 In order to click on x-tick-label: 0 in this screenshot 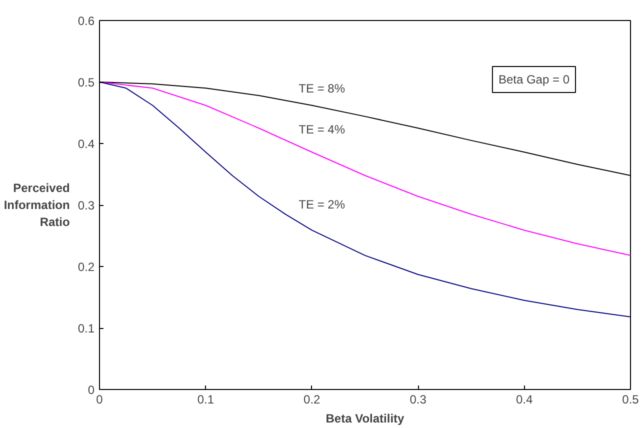, I will do `click(100, 399)`.